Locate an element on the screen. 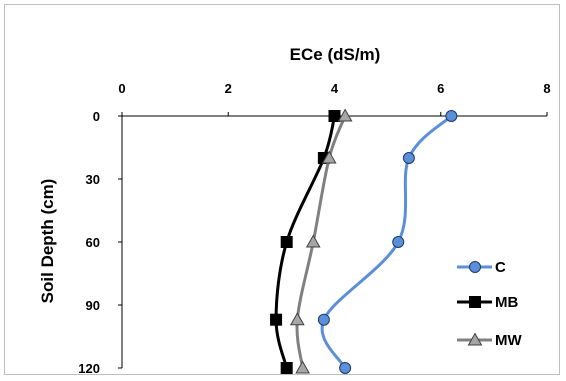 The height and width of the screenshot is (381, 566). y-tick-label: 60 is located at coordinates (93, 242).